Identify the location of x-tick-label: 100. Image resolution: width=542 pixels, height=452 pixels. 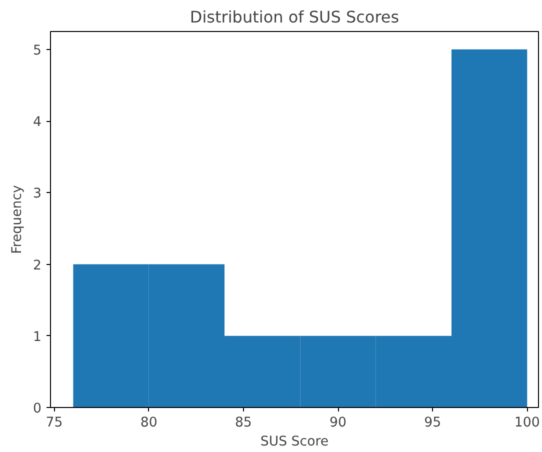
(527, 423).